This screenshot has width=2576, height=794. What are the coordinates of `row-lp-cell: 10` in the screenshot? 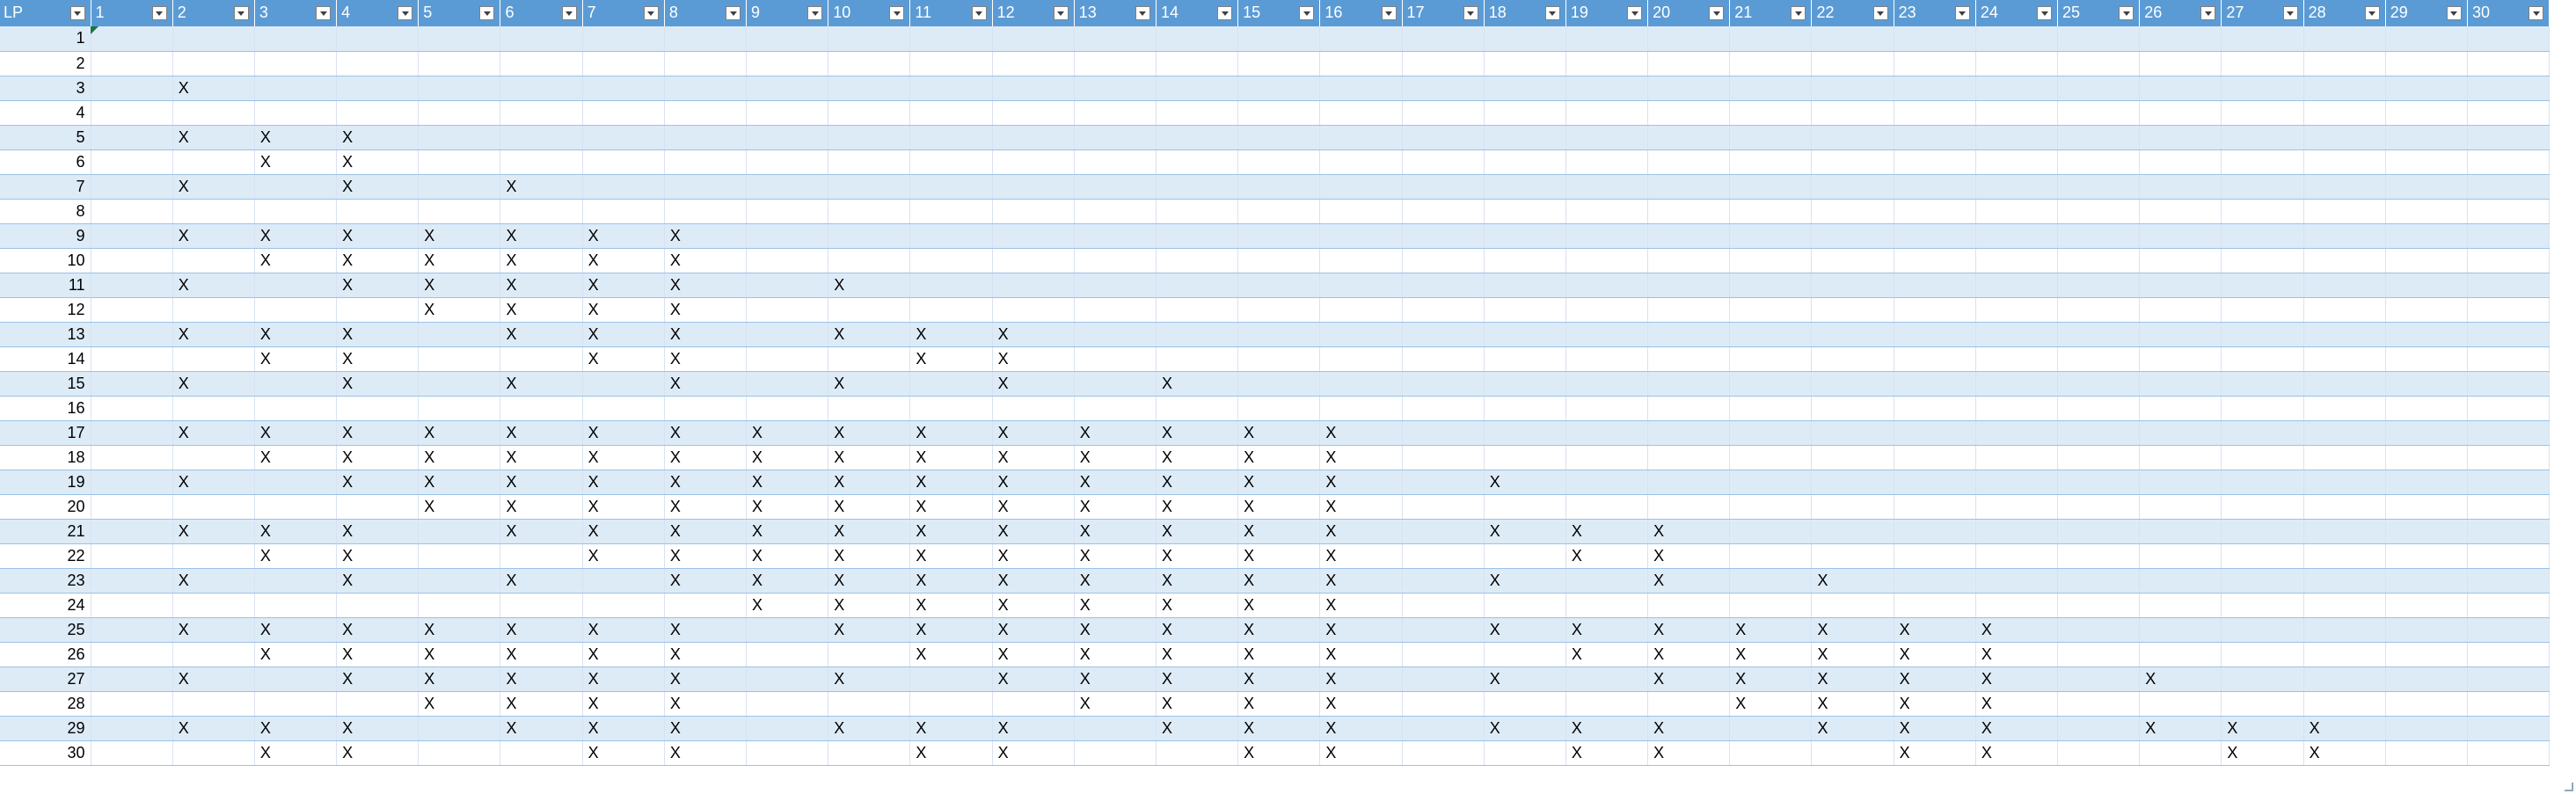 It's located at (45, 260).